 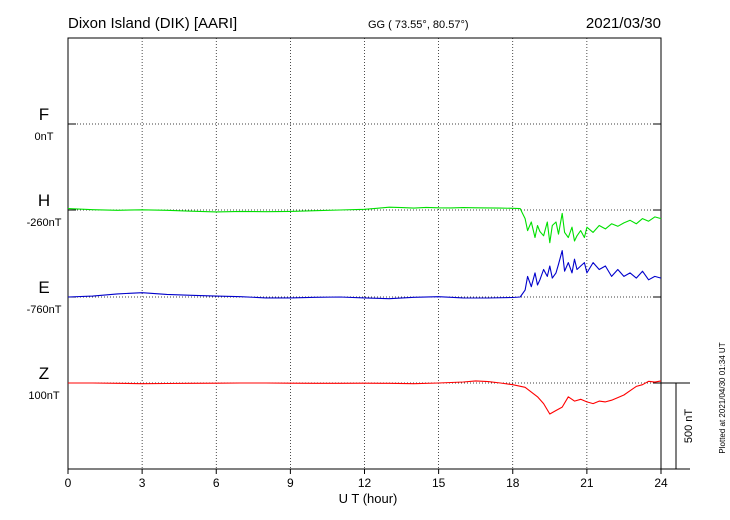 I want to click on x-axis-label: U T (hour), so click(x=368, y=498).